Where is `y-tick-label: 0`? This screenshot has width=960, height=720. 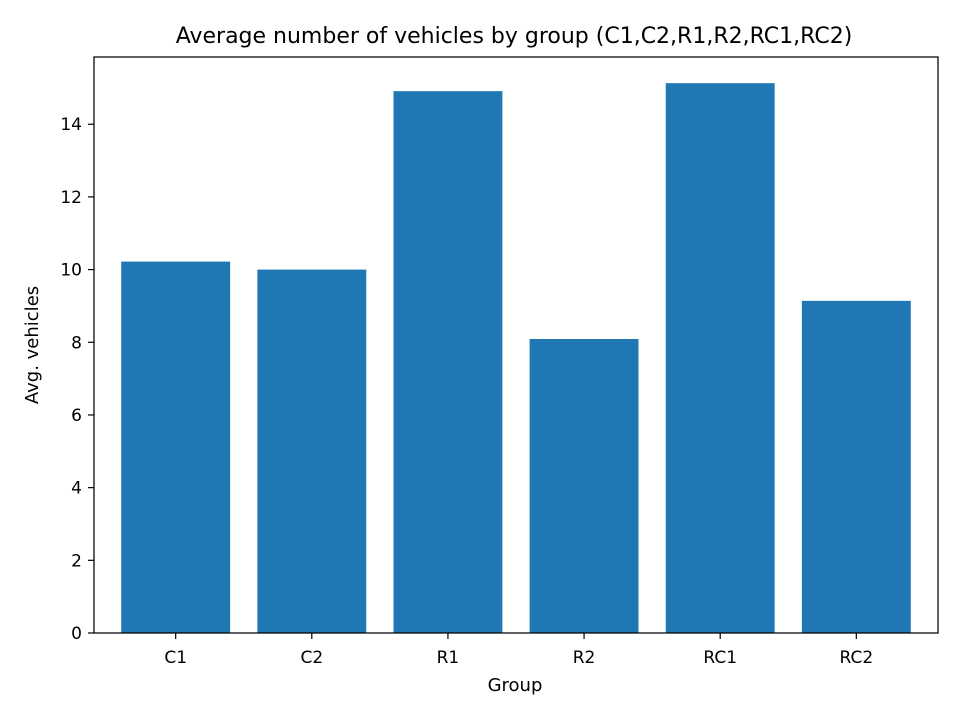 y-tick-label: 0 is located at coordinates (76, 634).